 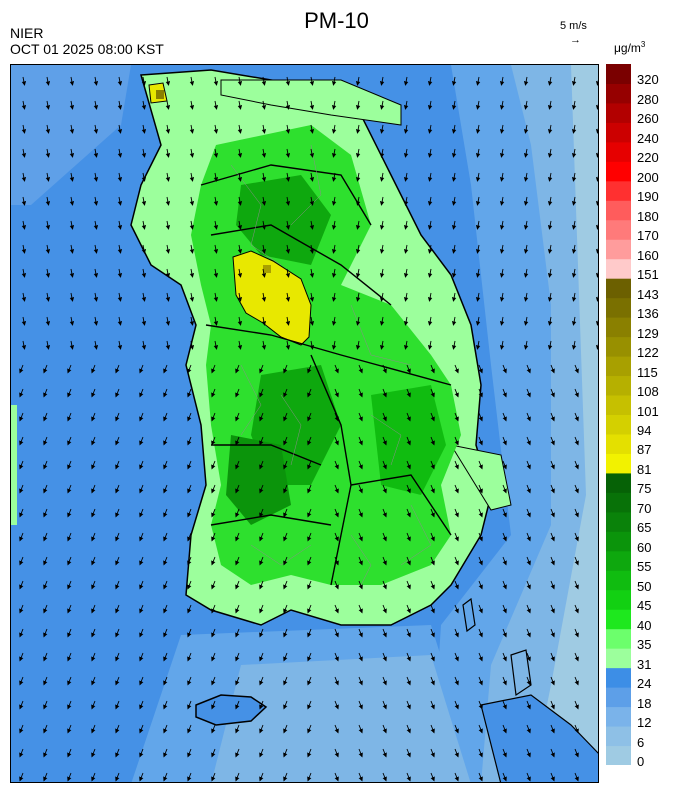 I want to click on legend-tick-label: 65, so click(x=644, y=528).